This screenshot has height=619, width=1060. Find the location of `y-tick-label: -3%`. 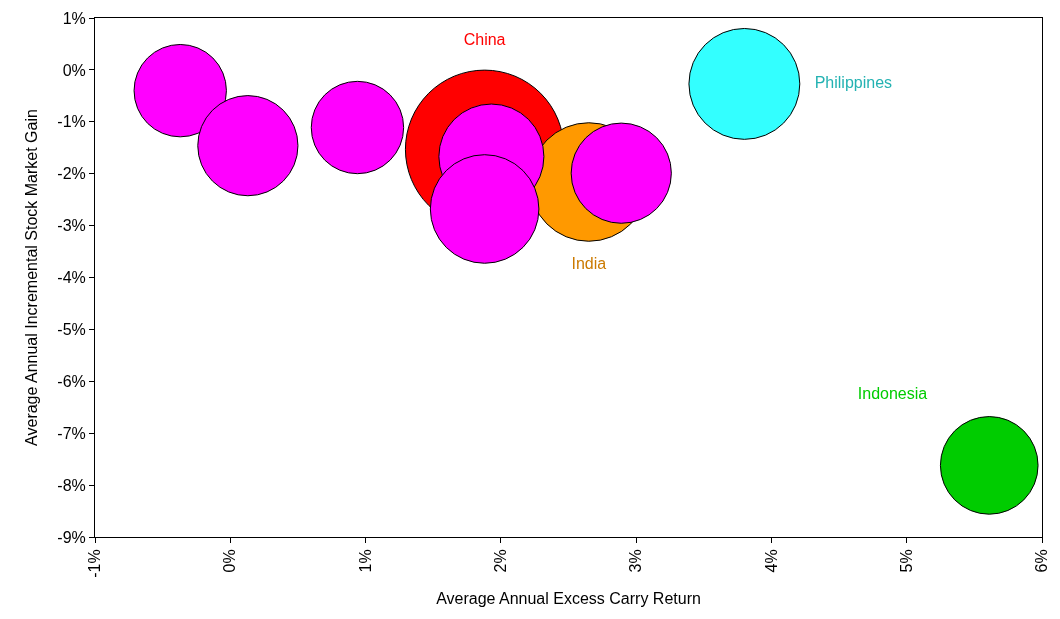

y-tick-label: -3% is located at coordinates (71, 226).